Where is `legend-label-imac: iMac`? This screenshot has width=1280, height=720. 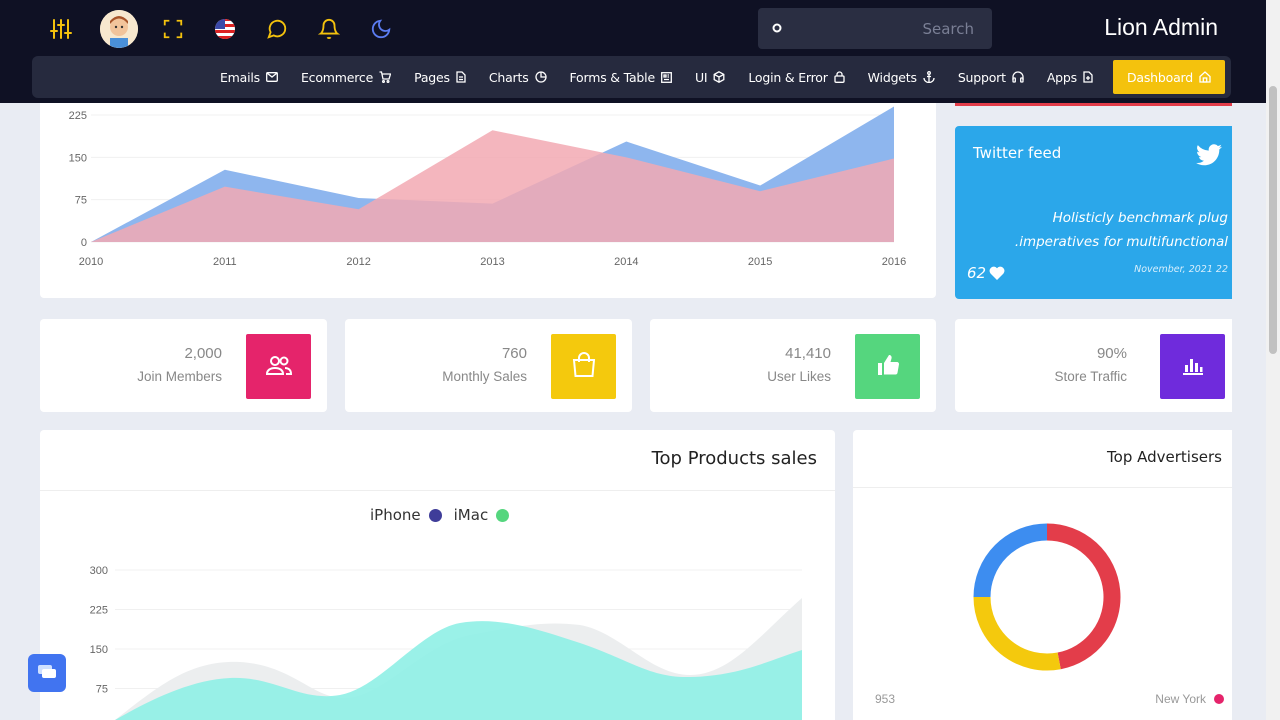 legend-label-imac: iMac is located at coordinates (471, 515).